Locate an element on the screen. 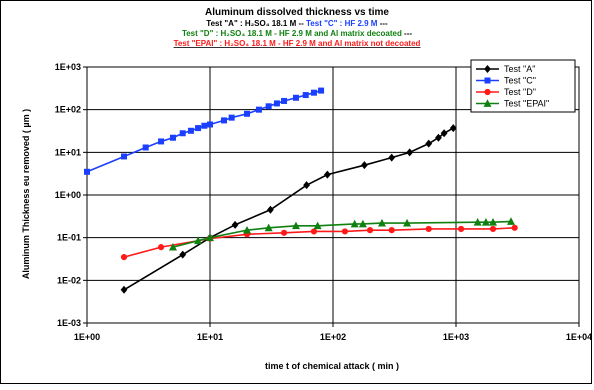  y-tick-label: 1E+02 is located at coordinates (68, 110).